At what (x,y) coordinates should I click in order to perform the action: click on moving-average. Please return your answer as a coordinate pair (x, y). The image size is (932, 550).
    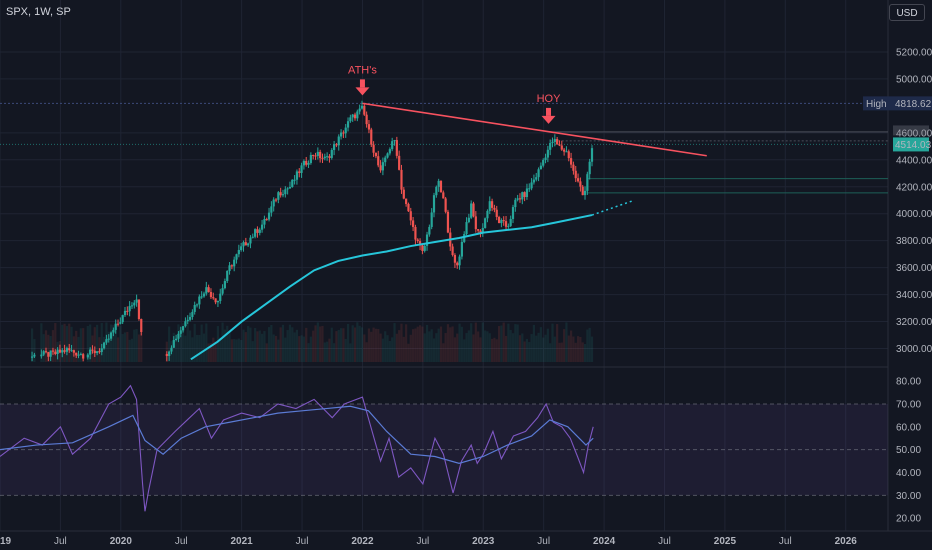
    Looking at the image, I should click on (412, 280).